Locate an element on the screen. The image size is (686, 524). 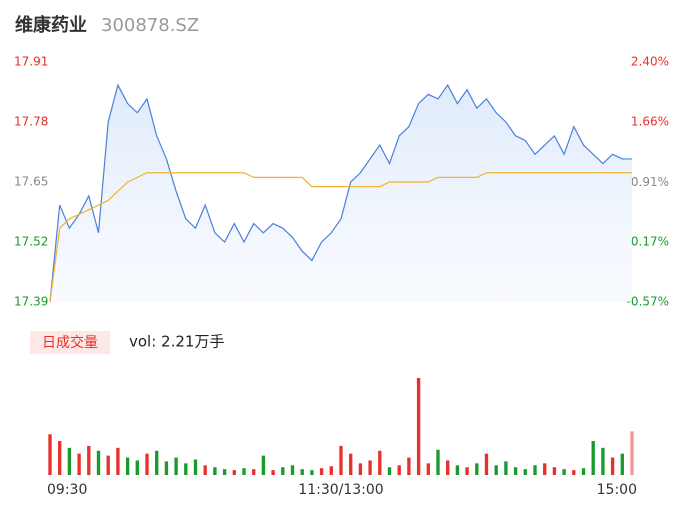
x-tick-label: 15:00 is located at coordinates (617, 490).